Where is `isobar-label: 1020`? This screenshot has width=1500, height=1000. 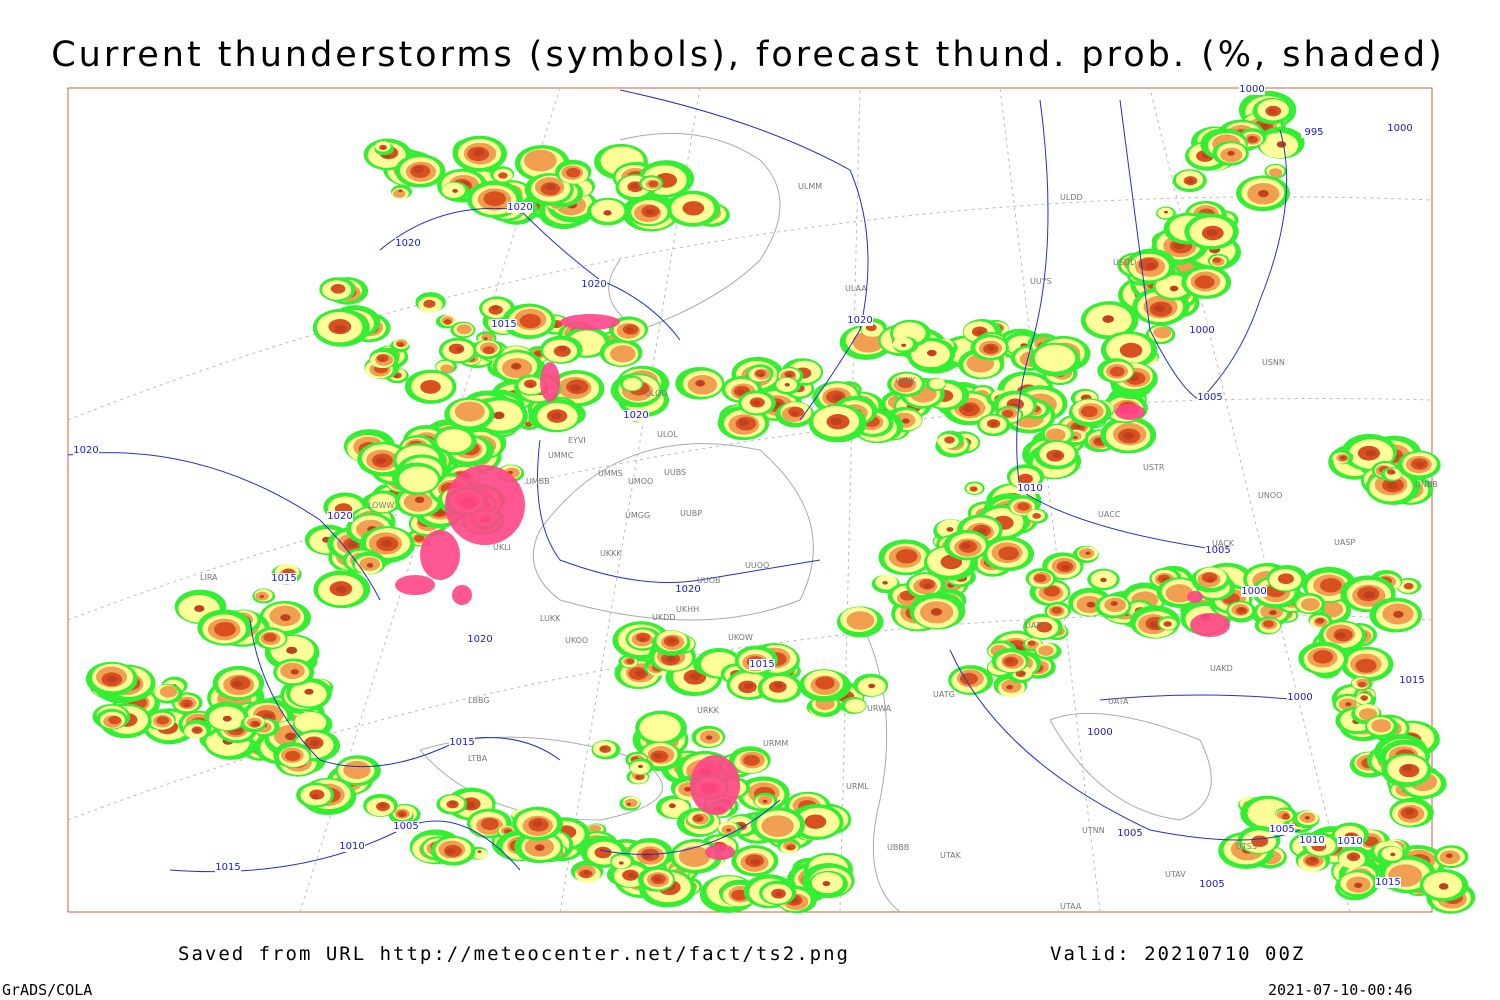
isobar-label: 1020 is located at coordinates (519, 207).